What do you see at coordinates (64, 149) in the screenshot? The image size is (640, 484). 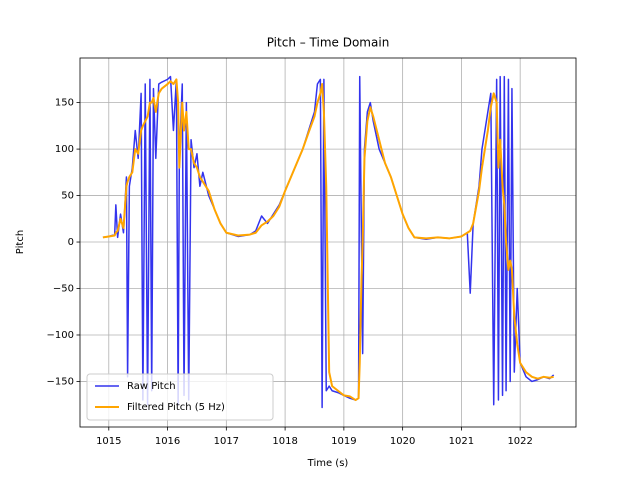 I see `y-tick-label: 100` at bounding box center [64, 149].